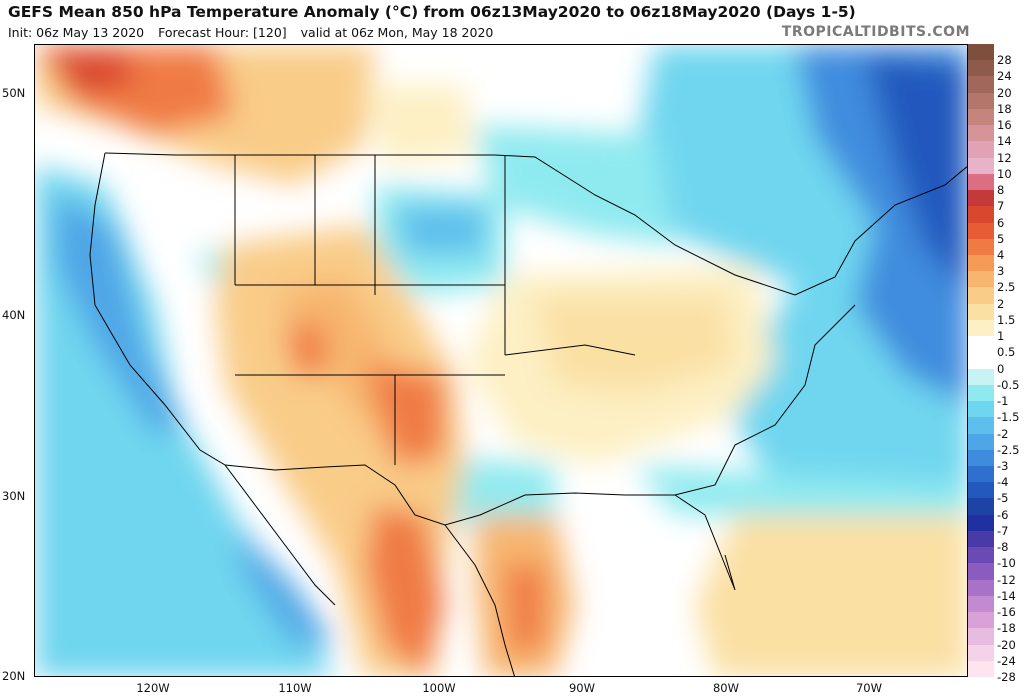  Describe the element at coordinates (1008, 417) in the screenshot. I see `colorbar-label: -1.5` at that location.